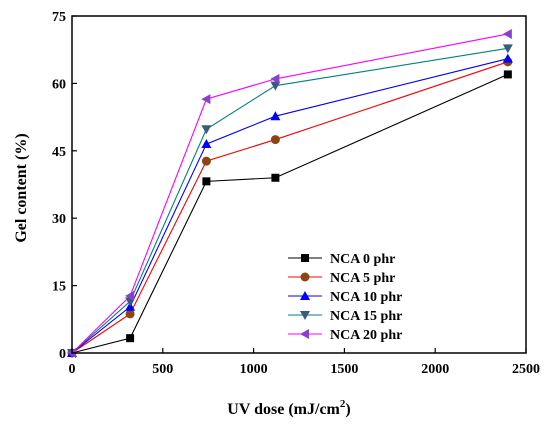 This screenshot has width=550, height=426. What do you see at coordinates (366, 316) in the screenshot?
I see `legend-label-3: NCA 15 phr` at bounding box center [366, 316].